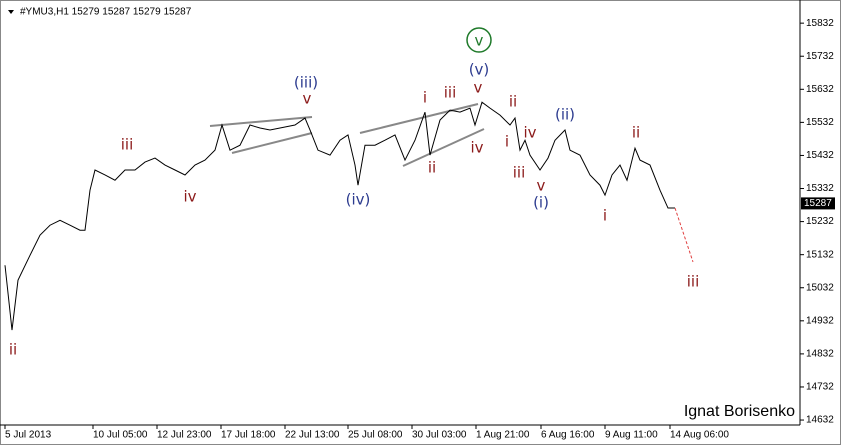 The width and height of the screenshot is (841, 445). Describe the element at coordinates (820, 188) in the screenshot. I see `y-tick-label: 15332` at that location.